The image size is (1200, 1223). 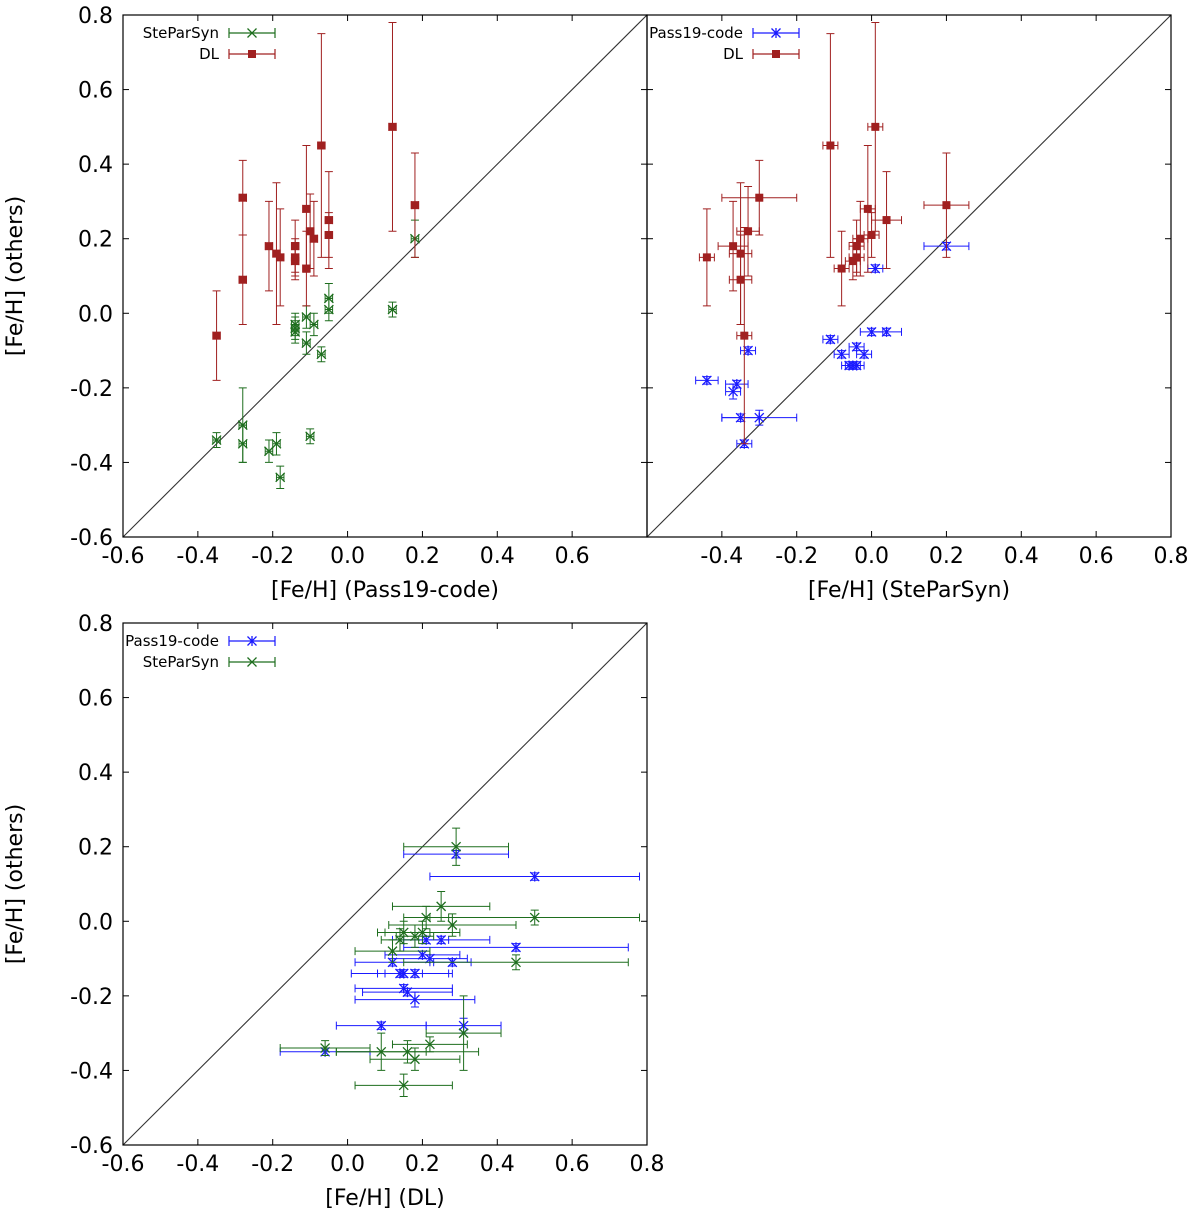 I want to click on y-tick-label: 0.0, so click(x=95, y=314).